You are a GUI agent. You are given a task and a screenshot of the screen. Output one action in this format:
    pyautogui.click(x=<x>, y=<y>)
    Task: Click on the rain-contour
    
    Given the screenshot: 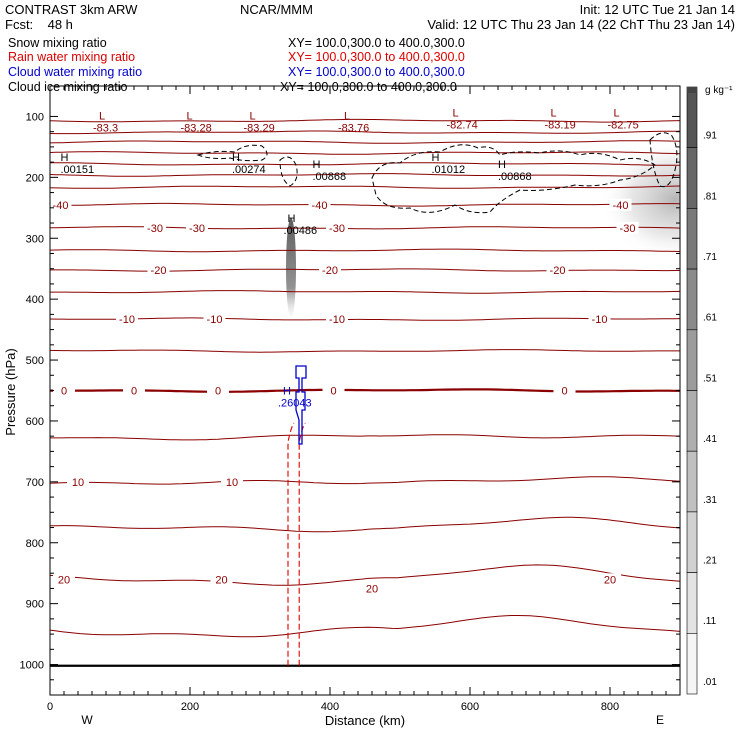 What is the action you would take?
    pyautogui.click(x=291, y=544)
    